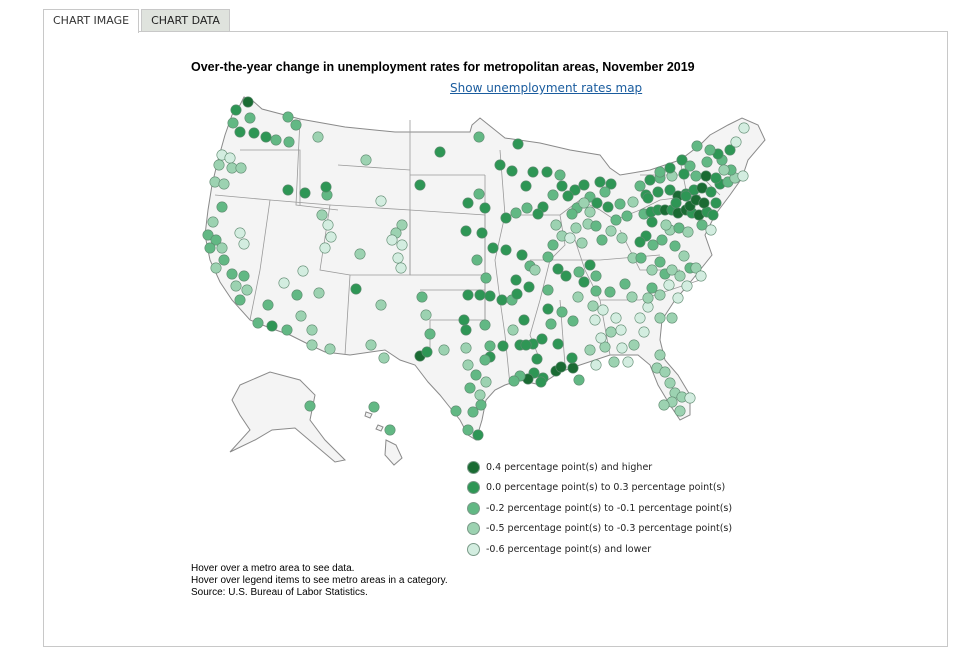 Image resolution: width=975 pixels, height=663 pixels. Describe the element at coordinates (185, 20) in the screenshot. I see `tab-chart-data: CHART DATA` at that location.